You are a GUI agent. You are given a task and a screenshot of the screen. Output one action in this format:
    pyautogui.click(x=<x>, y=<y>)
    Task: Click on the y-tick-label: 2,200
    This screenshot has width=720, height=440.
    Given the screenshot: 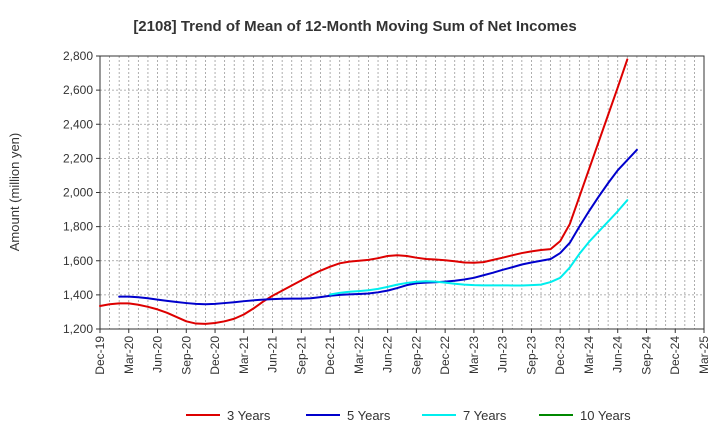 What is the action you would take?
    pyautogui.click(x=78, y=158)
    